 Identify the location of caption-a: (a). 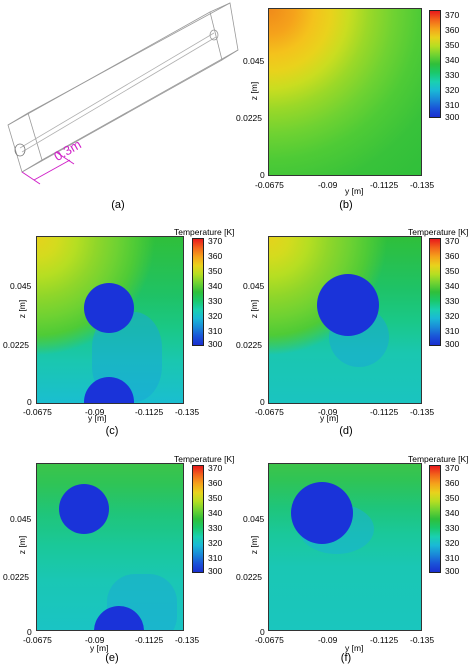
(118, 205).